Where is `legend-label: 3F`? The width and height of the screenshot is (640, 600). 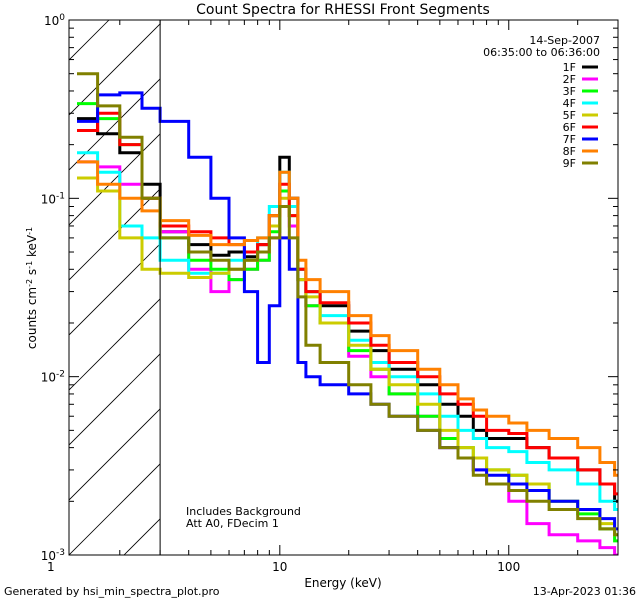
legend-label: 3F is located at coordinates (569, 91).